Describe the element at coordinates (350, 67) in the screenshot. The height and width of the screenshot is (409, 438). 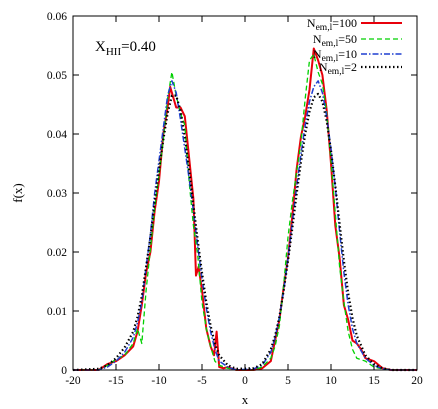
I see `legend-label-rest: =2` at that location.